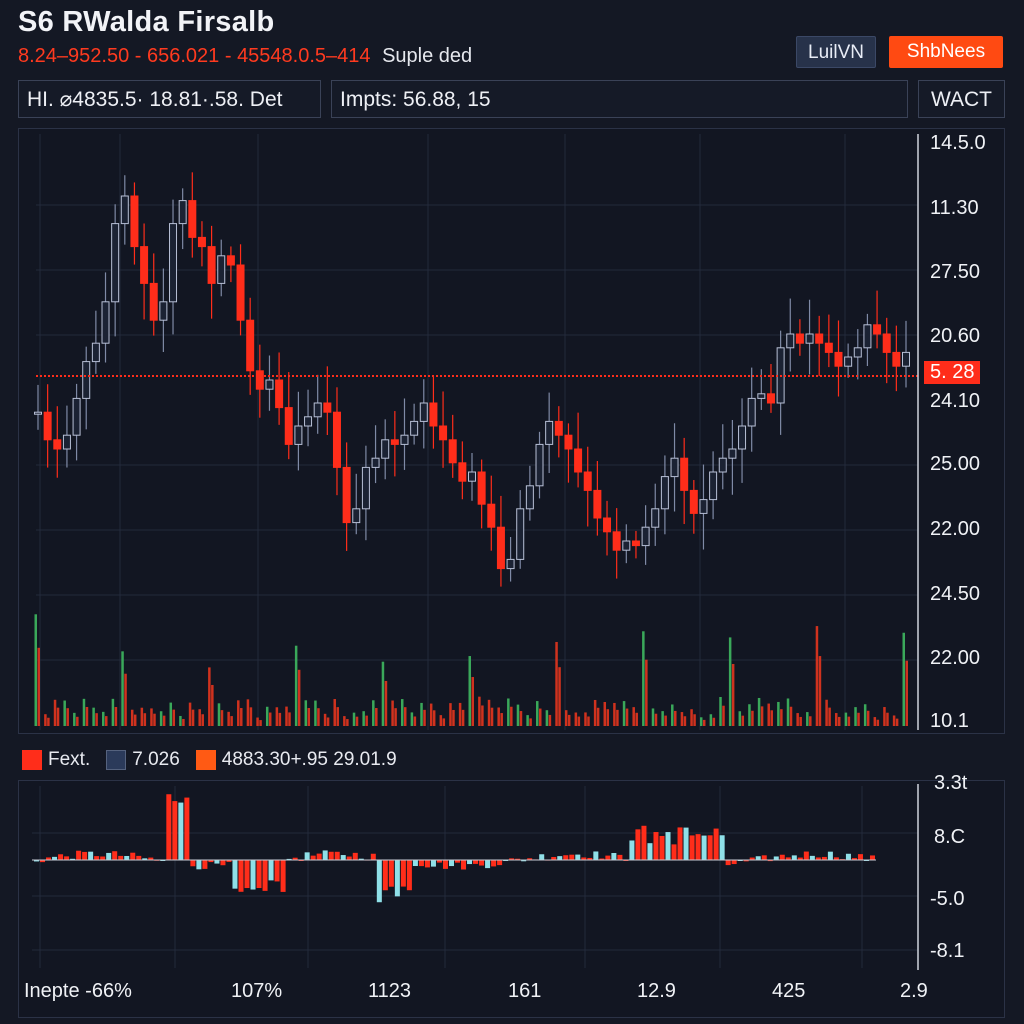  Describe the element at coordinates (69, 759) in the screenshot. I see `legend-label: Fext.` at that location.